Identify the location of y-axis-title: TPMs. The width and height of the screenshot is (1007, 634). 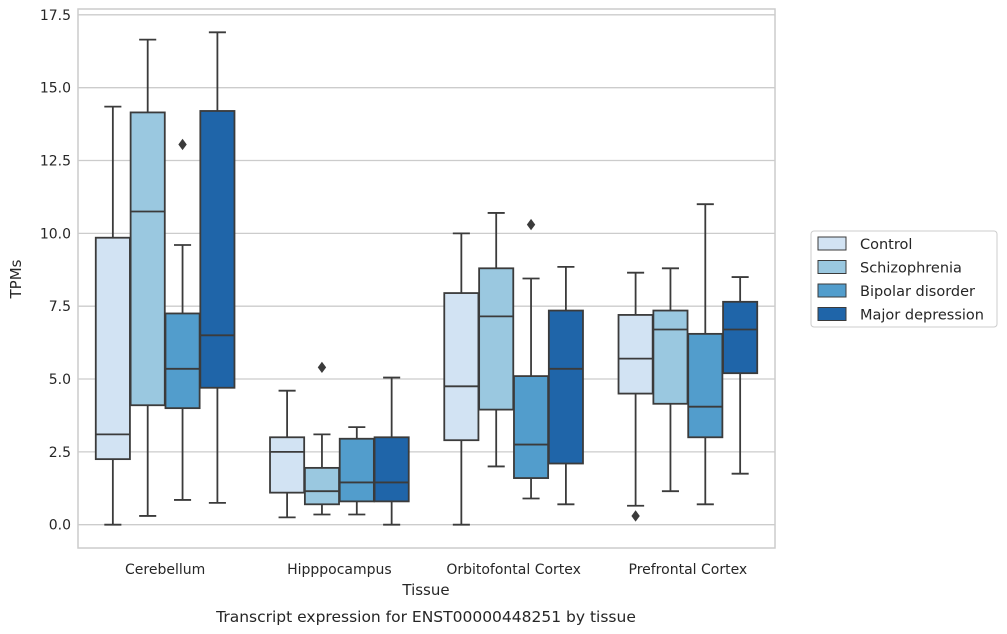
(16, 279).